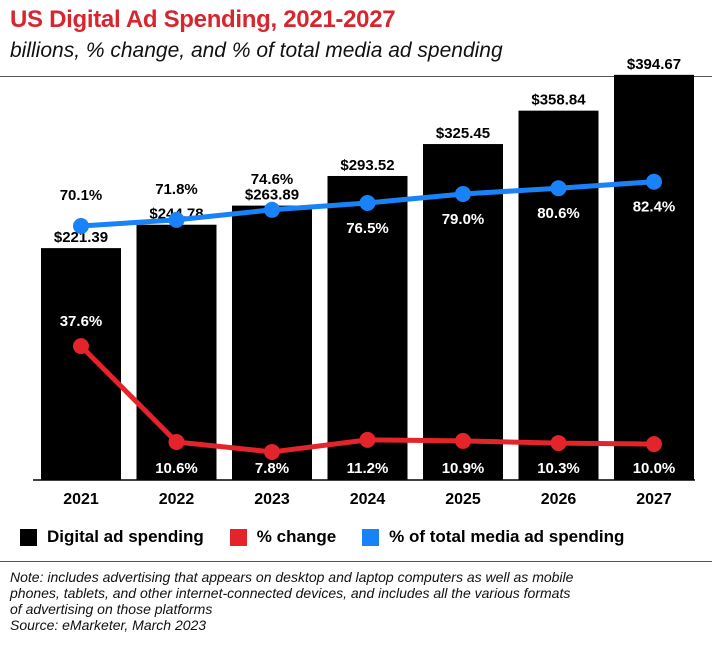 This screenshot has height=645, width=712. I want to click on source-line: Source: eMarketer, March 2023, so click(108, 625).